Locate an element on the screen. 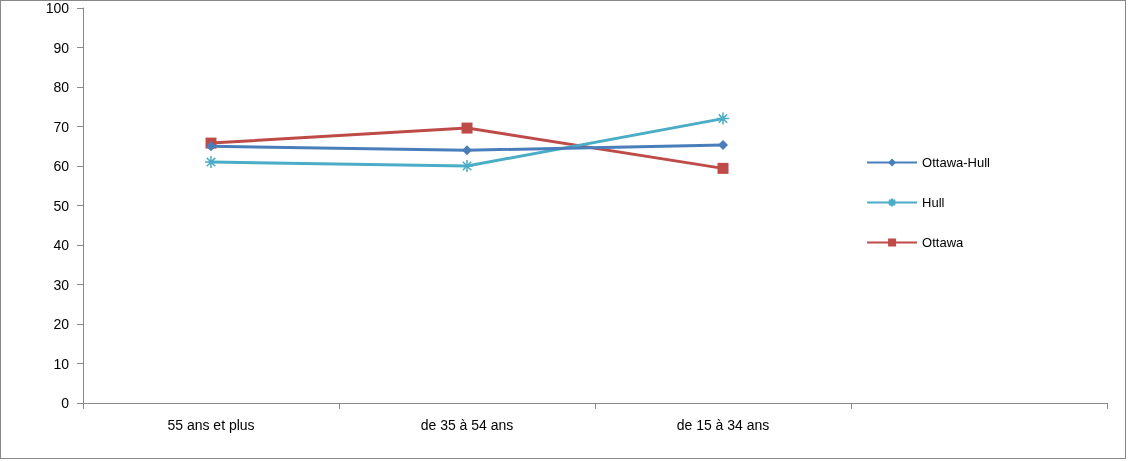 Image resolution: width=1128 pixels, height=461 pixels. y-tick-label: 100 is located at coordinates (57, 8).